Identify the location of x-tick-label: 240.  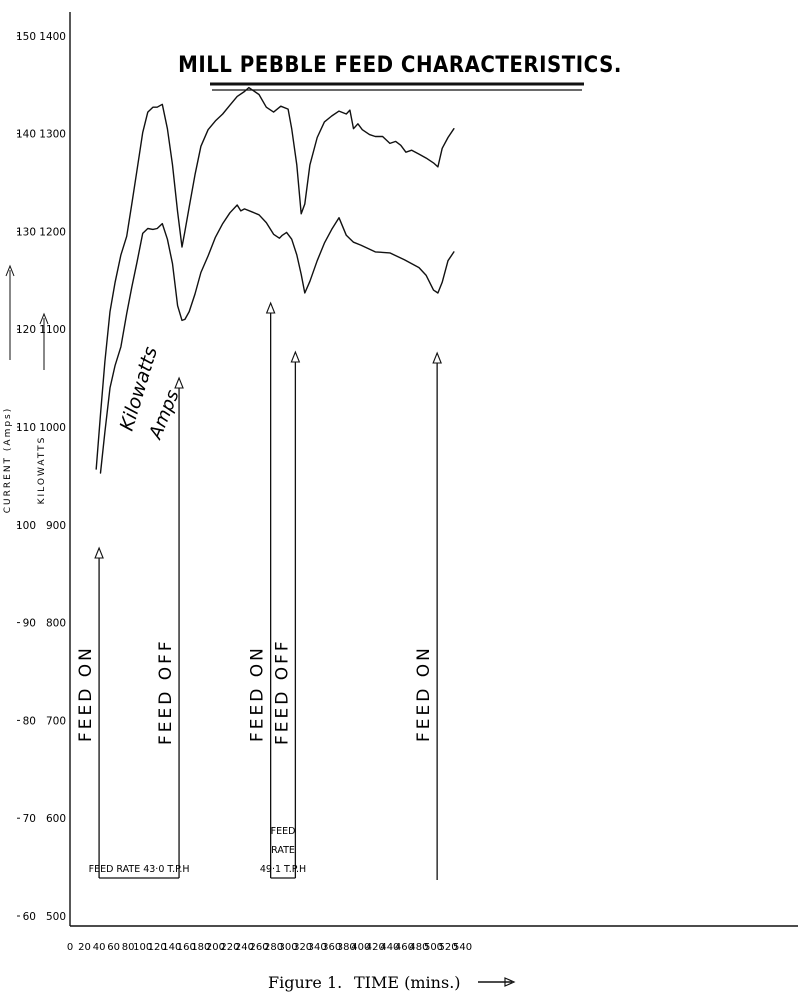
(244, 947).